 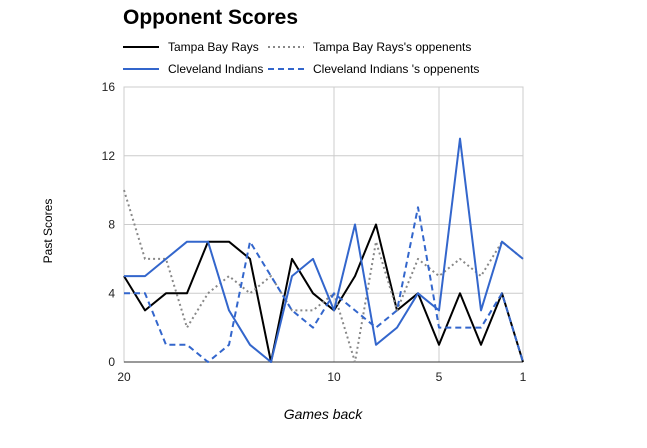 I want to click on y-tick-label-1: 4, so click(x=111, y=293).